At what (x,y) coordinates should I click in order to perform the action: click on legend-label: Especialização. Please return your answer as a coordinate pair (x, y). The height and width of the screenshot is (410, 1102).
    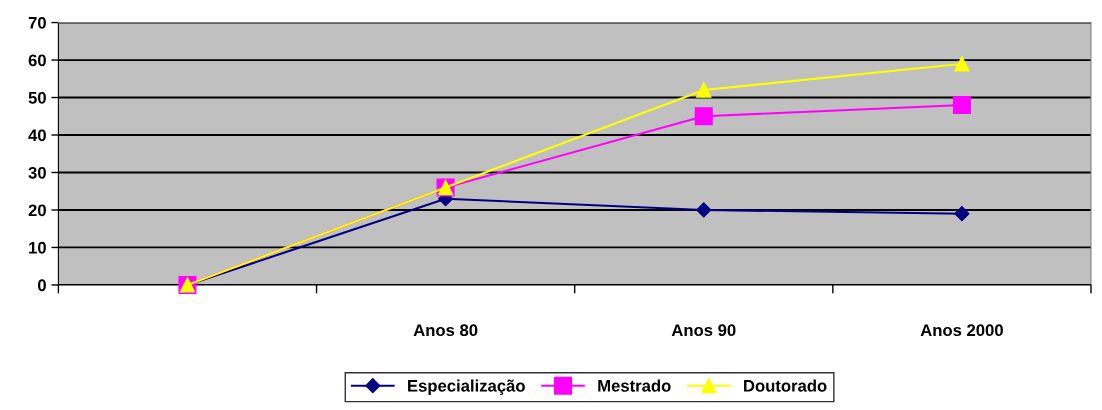
    Looking at the image, I should click on (466, 387).